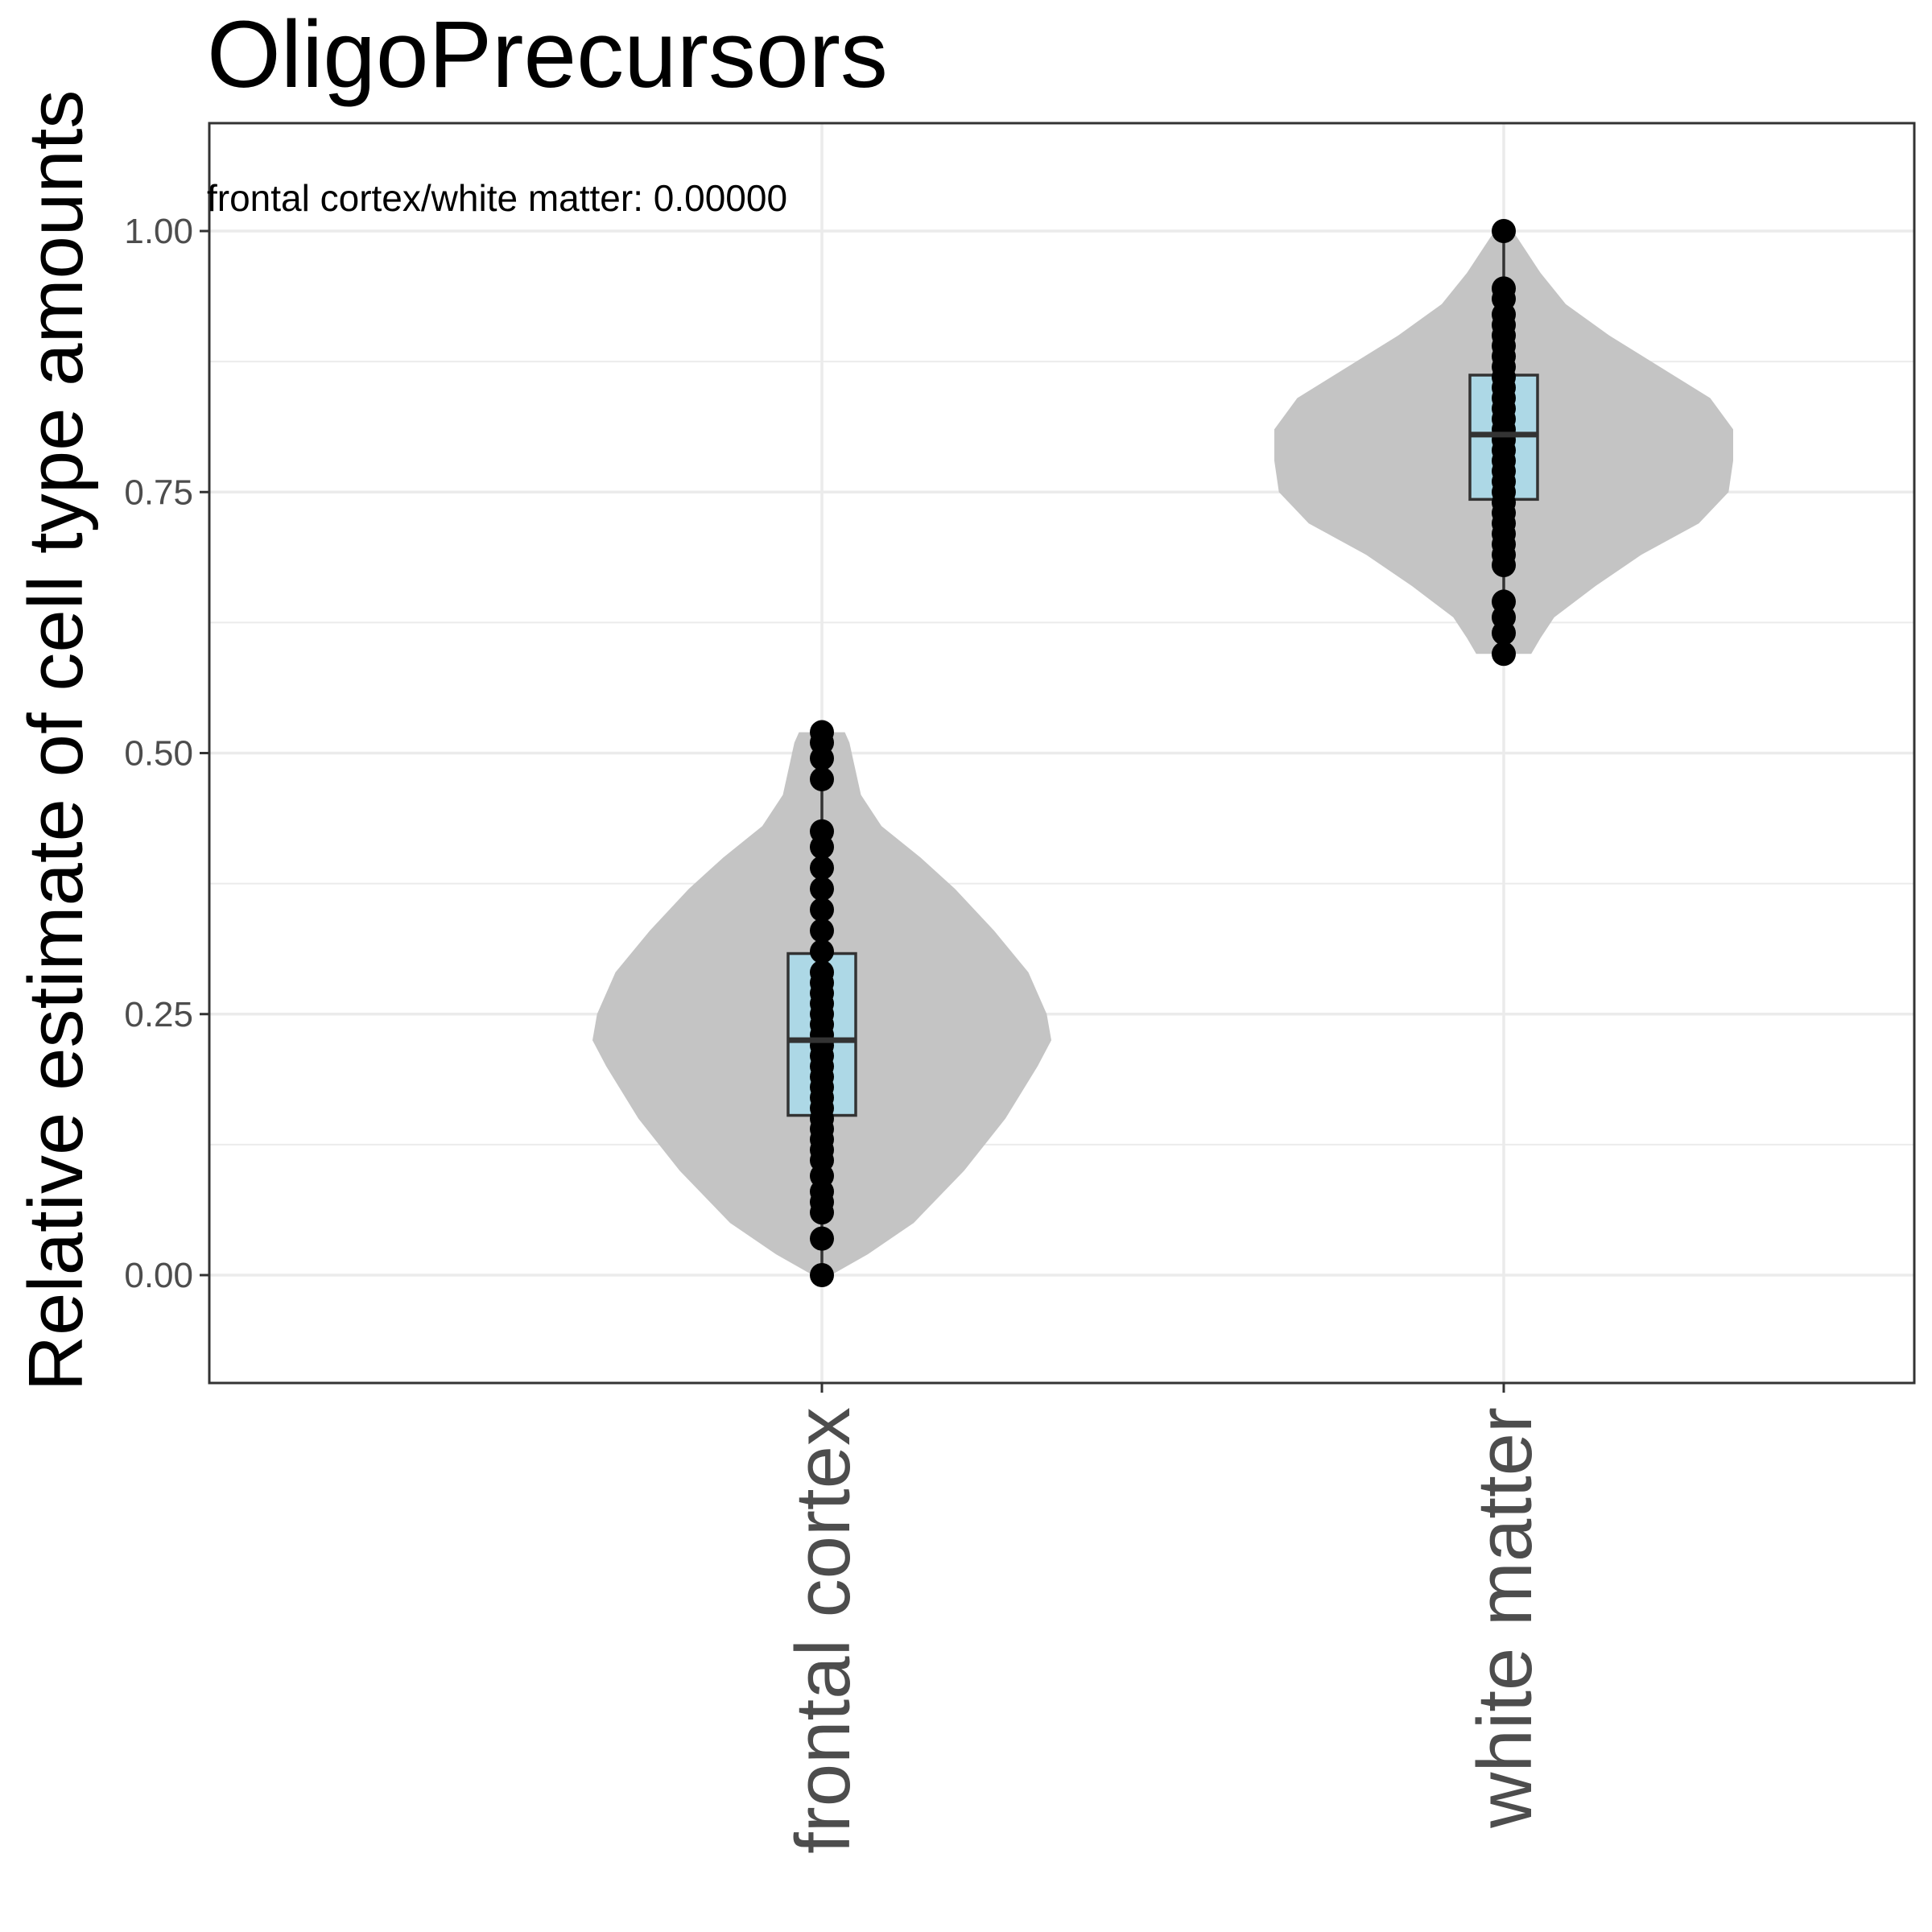  Describe the element at coordinates (158, 754) in the screenshot. I see `y-tick-label: 0.50` at that location.